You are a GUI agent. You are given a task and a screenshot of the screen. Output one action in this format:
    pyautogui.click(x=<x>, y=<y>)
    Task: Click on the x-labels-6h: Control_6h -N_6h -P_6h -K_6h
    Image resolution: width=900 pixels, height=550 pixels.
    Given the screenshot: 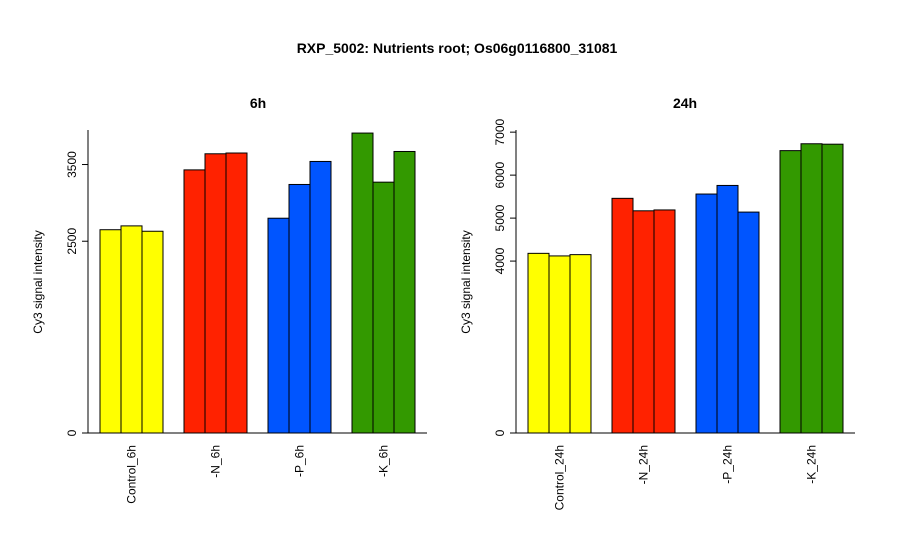 What is the action you would take?
    pyautogui.click(x=258, y=474)
    